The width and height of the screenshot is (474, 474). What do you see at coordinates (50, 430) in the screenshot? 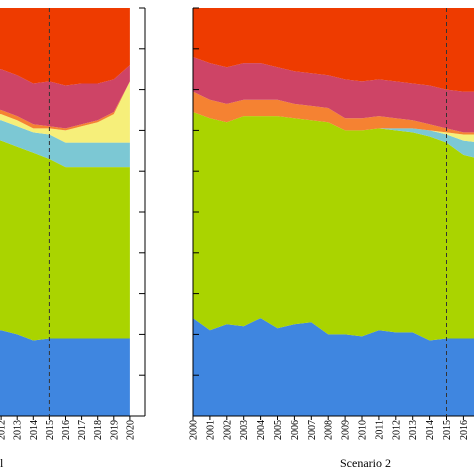
I see `panel-left-x-tick-label: 2015` at bounding box center [50, 430].